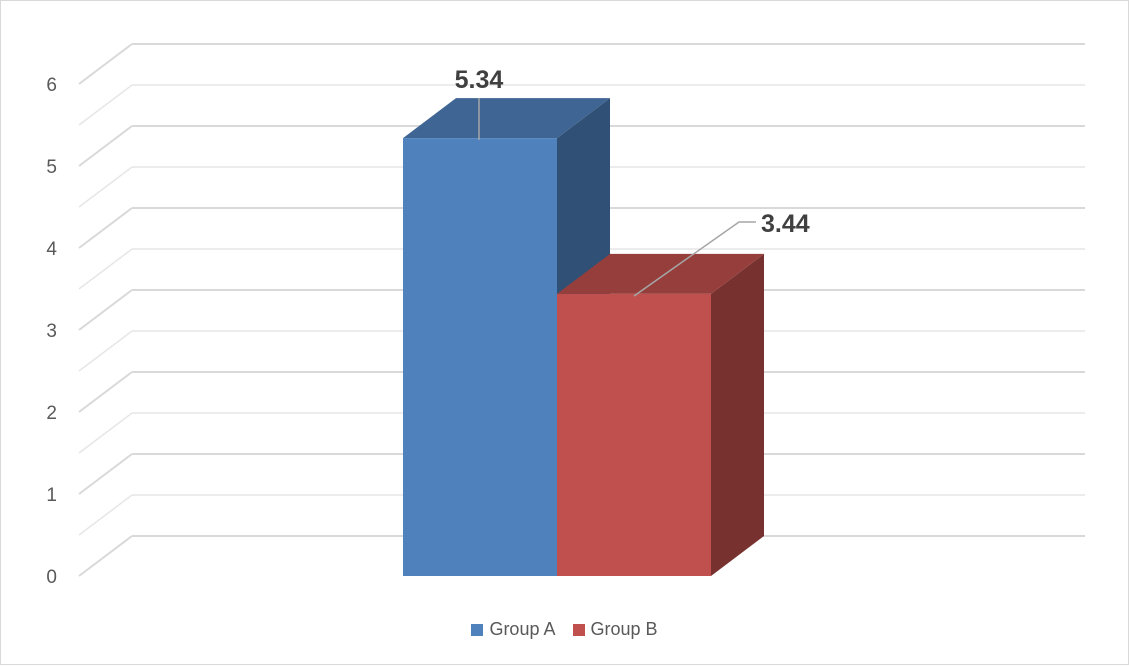 The height and width of the screenshot is (666, 1129). I want to click on y-tick-label: 3, so click(51, 331).